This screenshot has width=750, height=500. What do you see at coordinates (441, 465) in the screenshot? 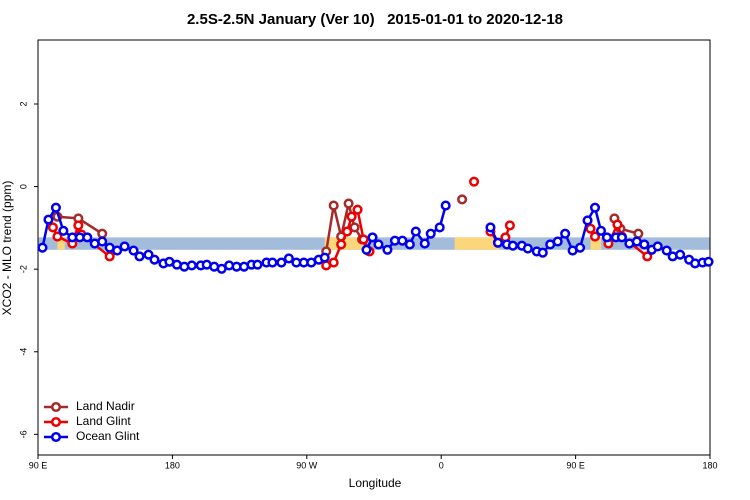
I see `x-tick-label: 0` at bounding box center [441, 465].